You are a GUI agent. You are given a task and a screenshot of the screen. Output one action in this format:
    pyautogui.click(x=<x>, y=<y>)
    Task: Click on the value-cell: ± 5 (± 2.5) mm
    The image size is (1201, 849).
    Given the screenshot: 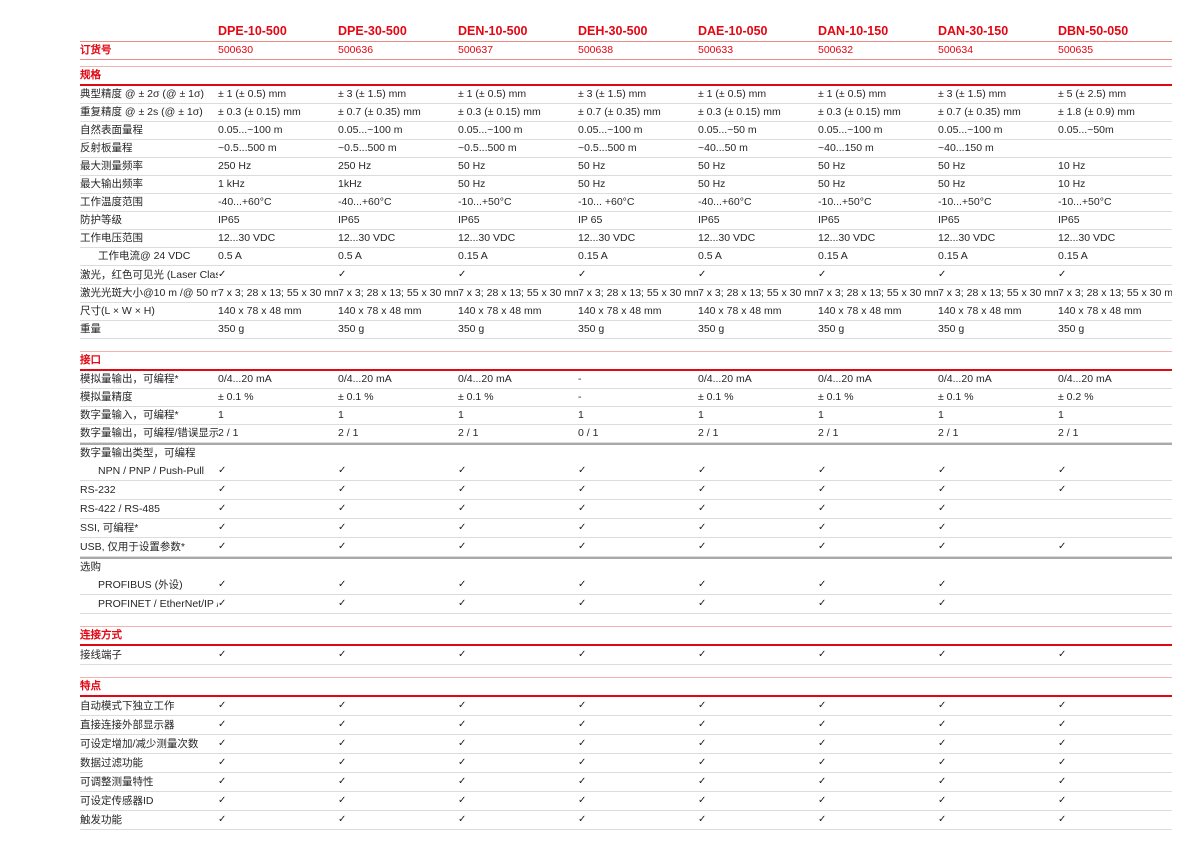 What is the action you would take?
    pyautogui.click(x=1092, y=94)
    